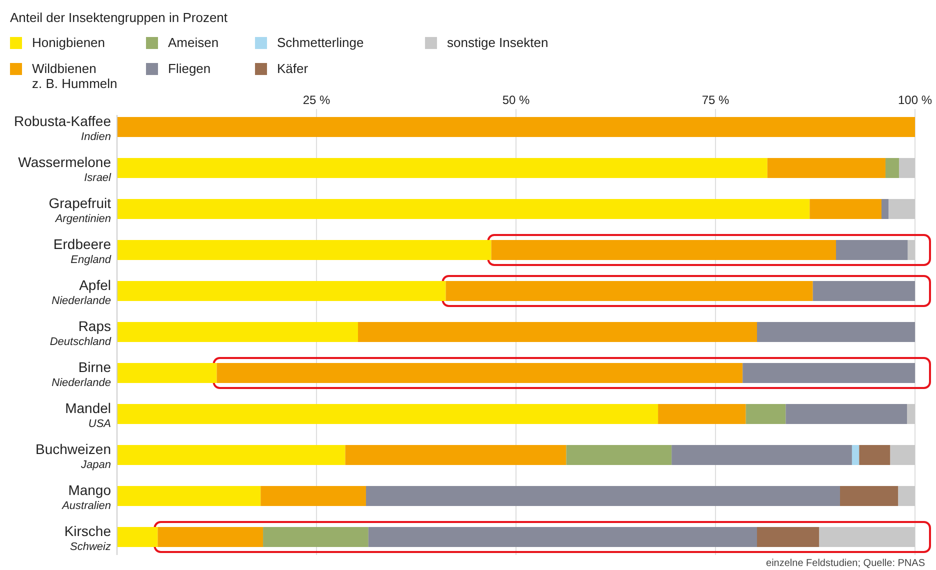 Image resolution: width=936 pixels, height=570 pixels. Describe the element at coordinates (65, 169) in the screenshot. I see `y-tick-label: Wassermelone Israel` at that location.